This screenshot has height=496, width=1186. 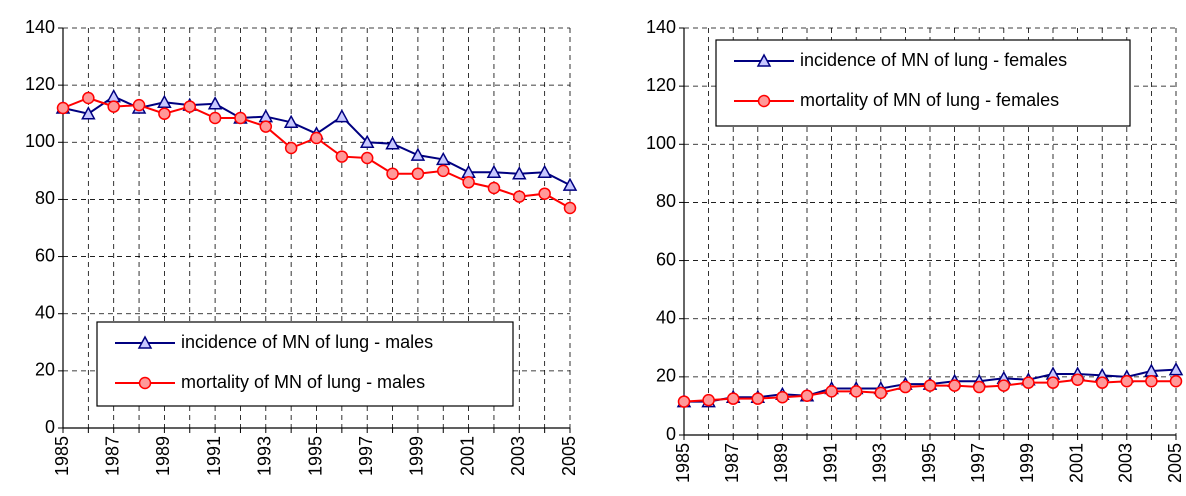 What do you see at coordinates (933, 60) in the screenshot?
I see `legend-label: incidence of MN of lung - females` at bounding box center [933, 60].